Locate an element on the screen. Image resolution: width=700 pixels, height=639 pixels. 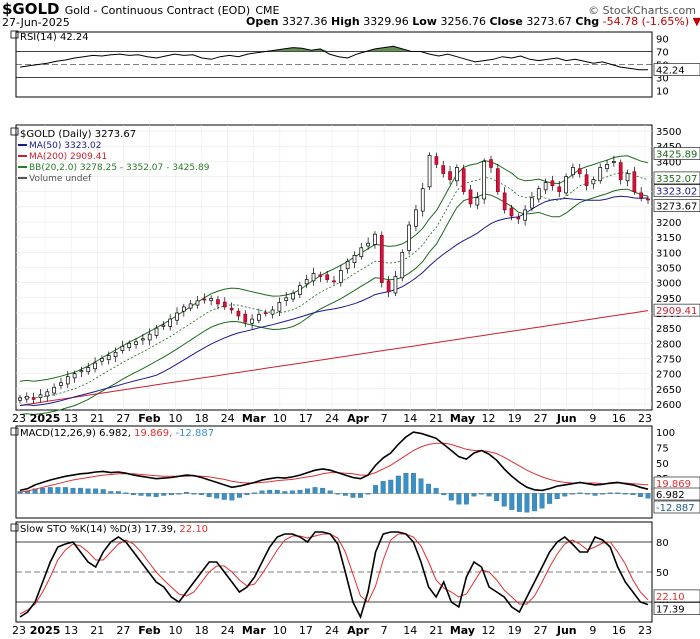
sto-panel-icon is located at coordinates (14, 527).